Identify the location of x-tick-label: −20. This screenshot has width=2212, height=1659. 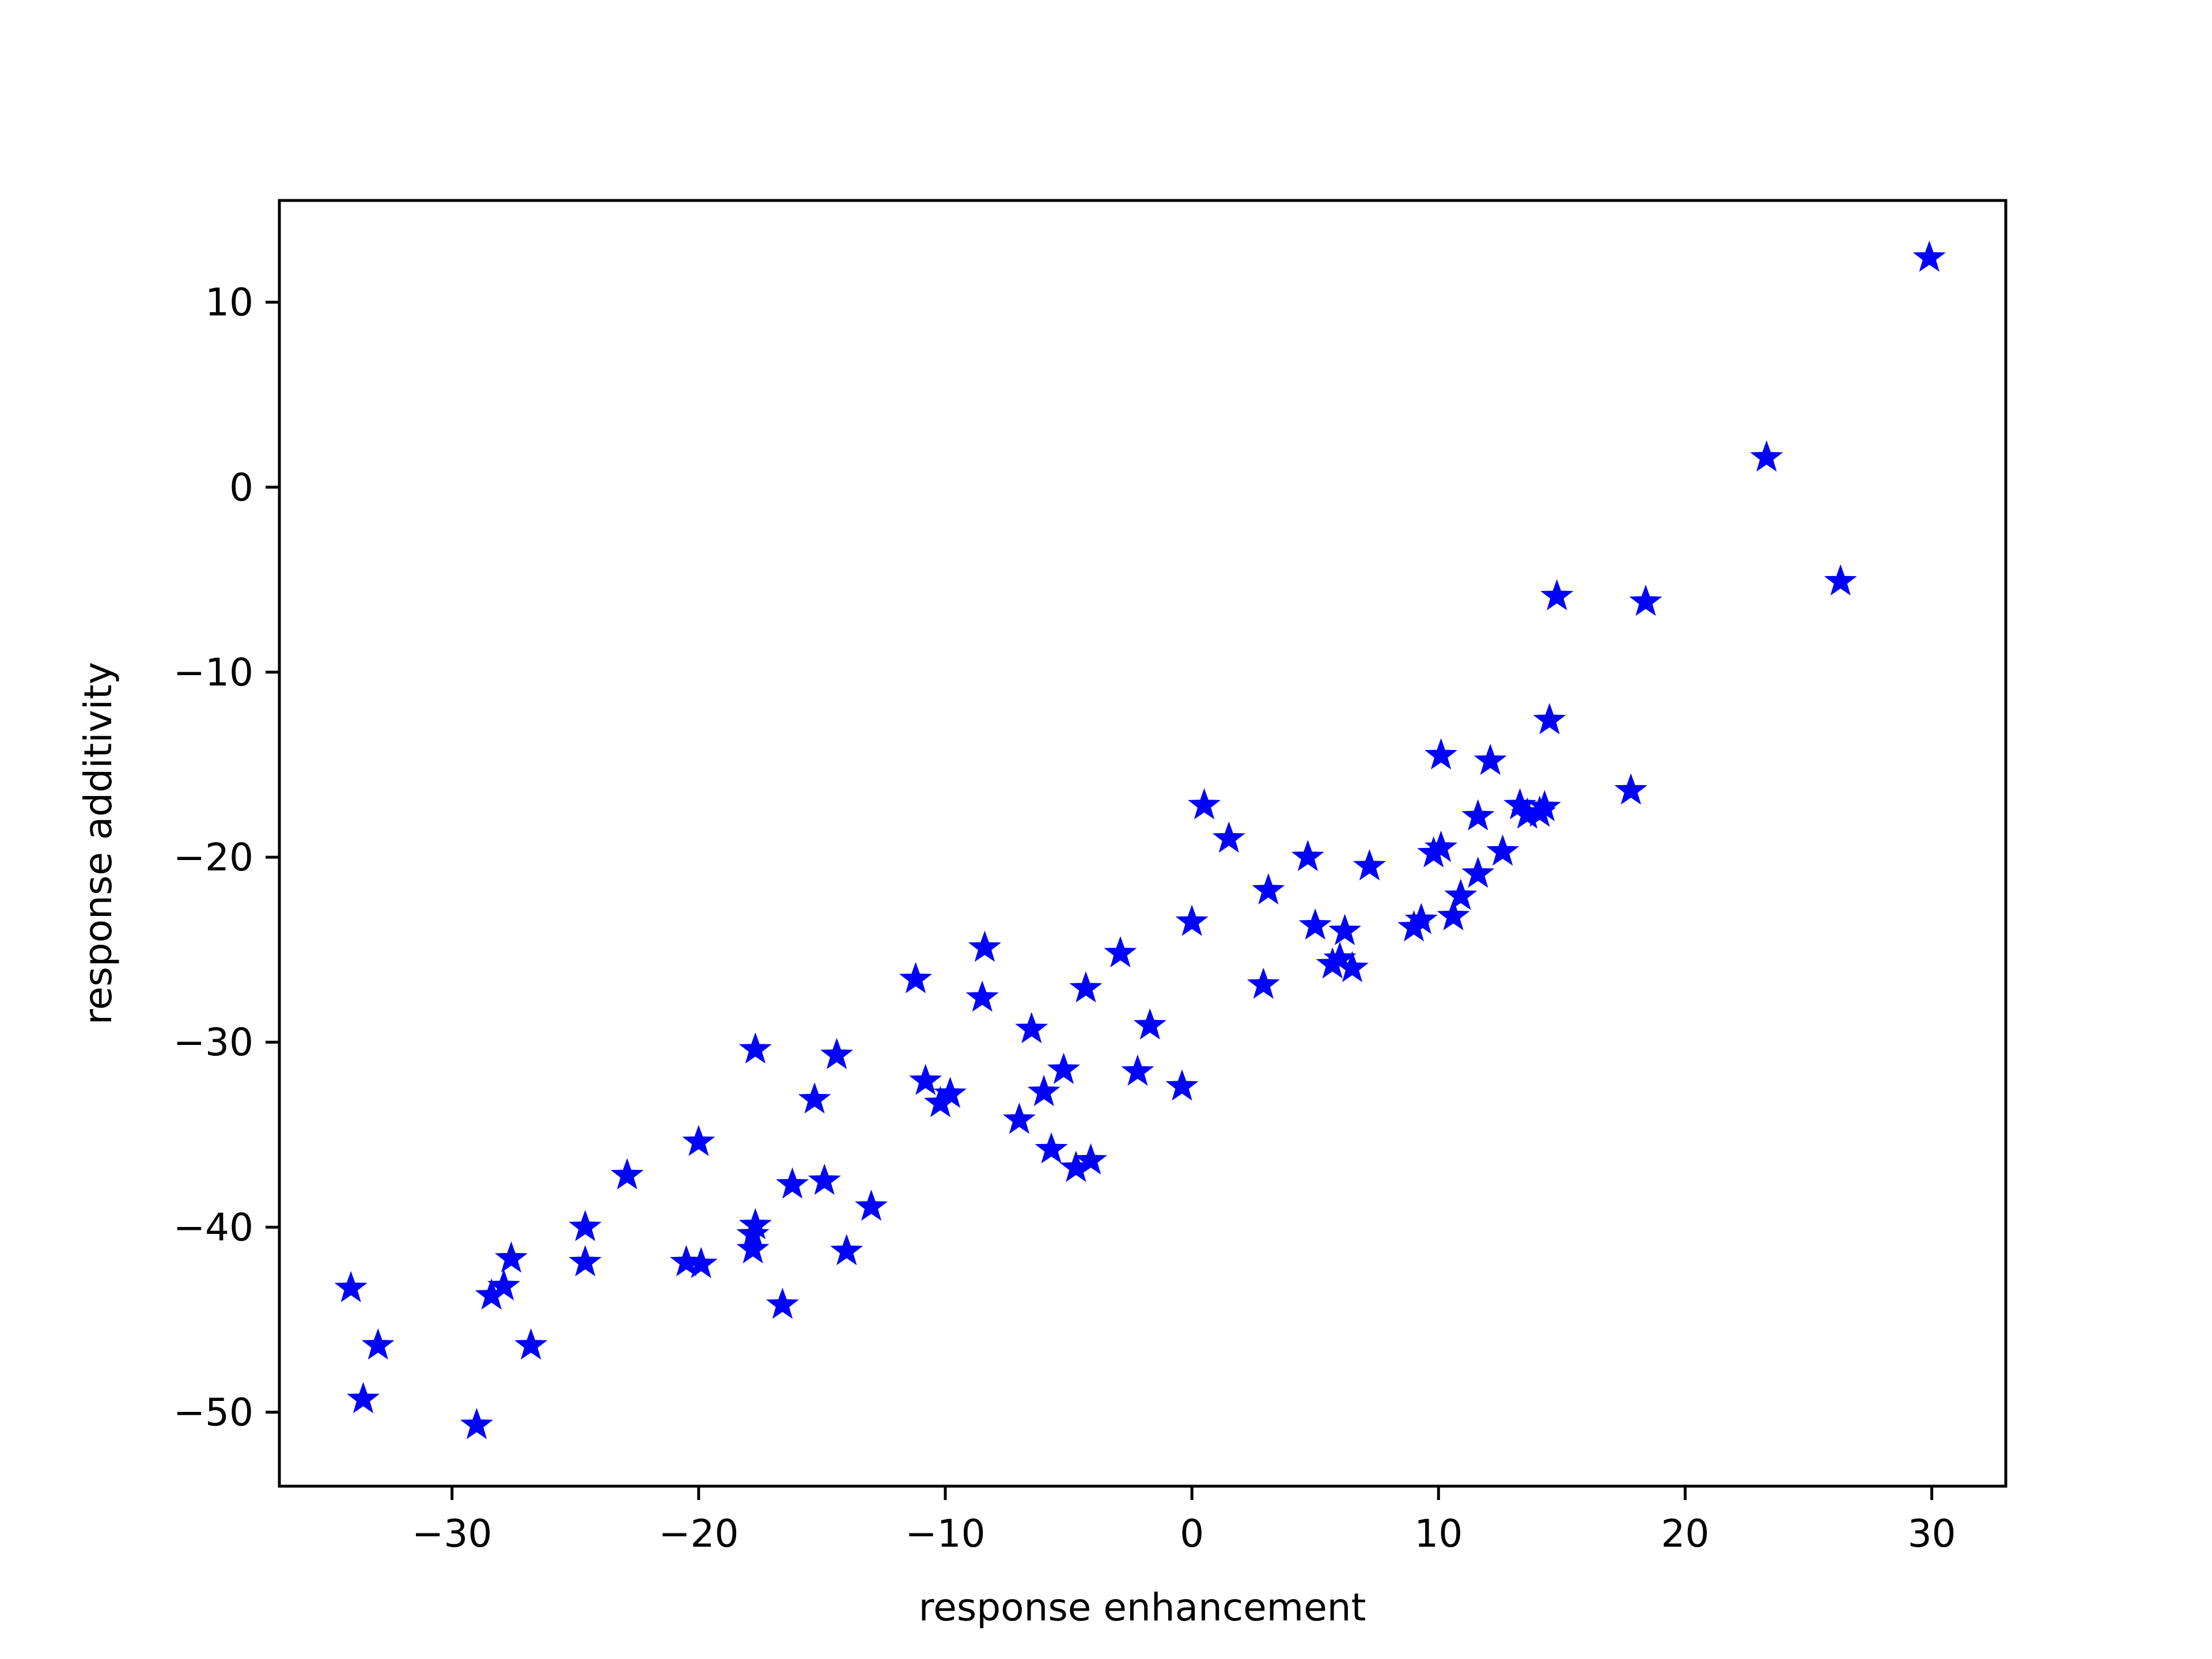
(698, 1534).